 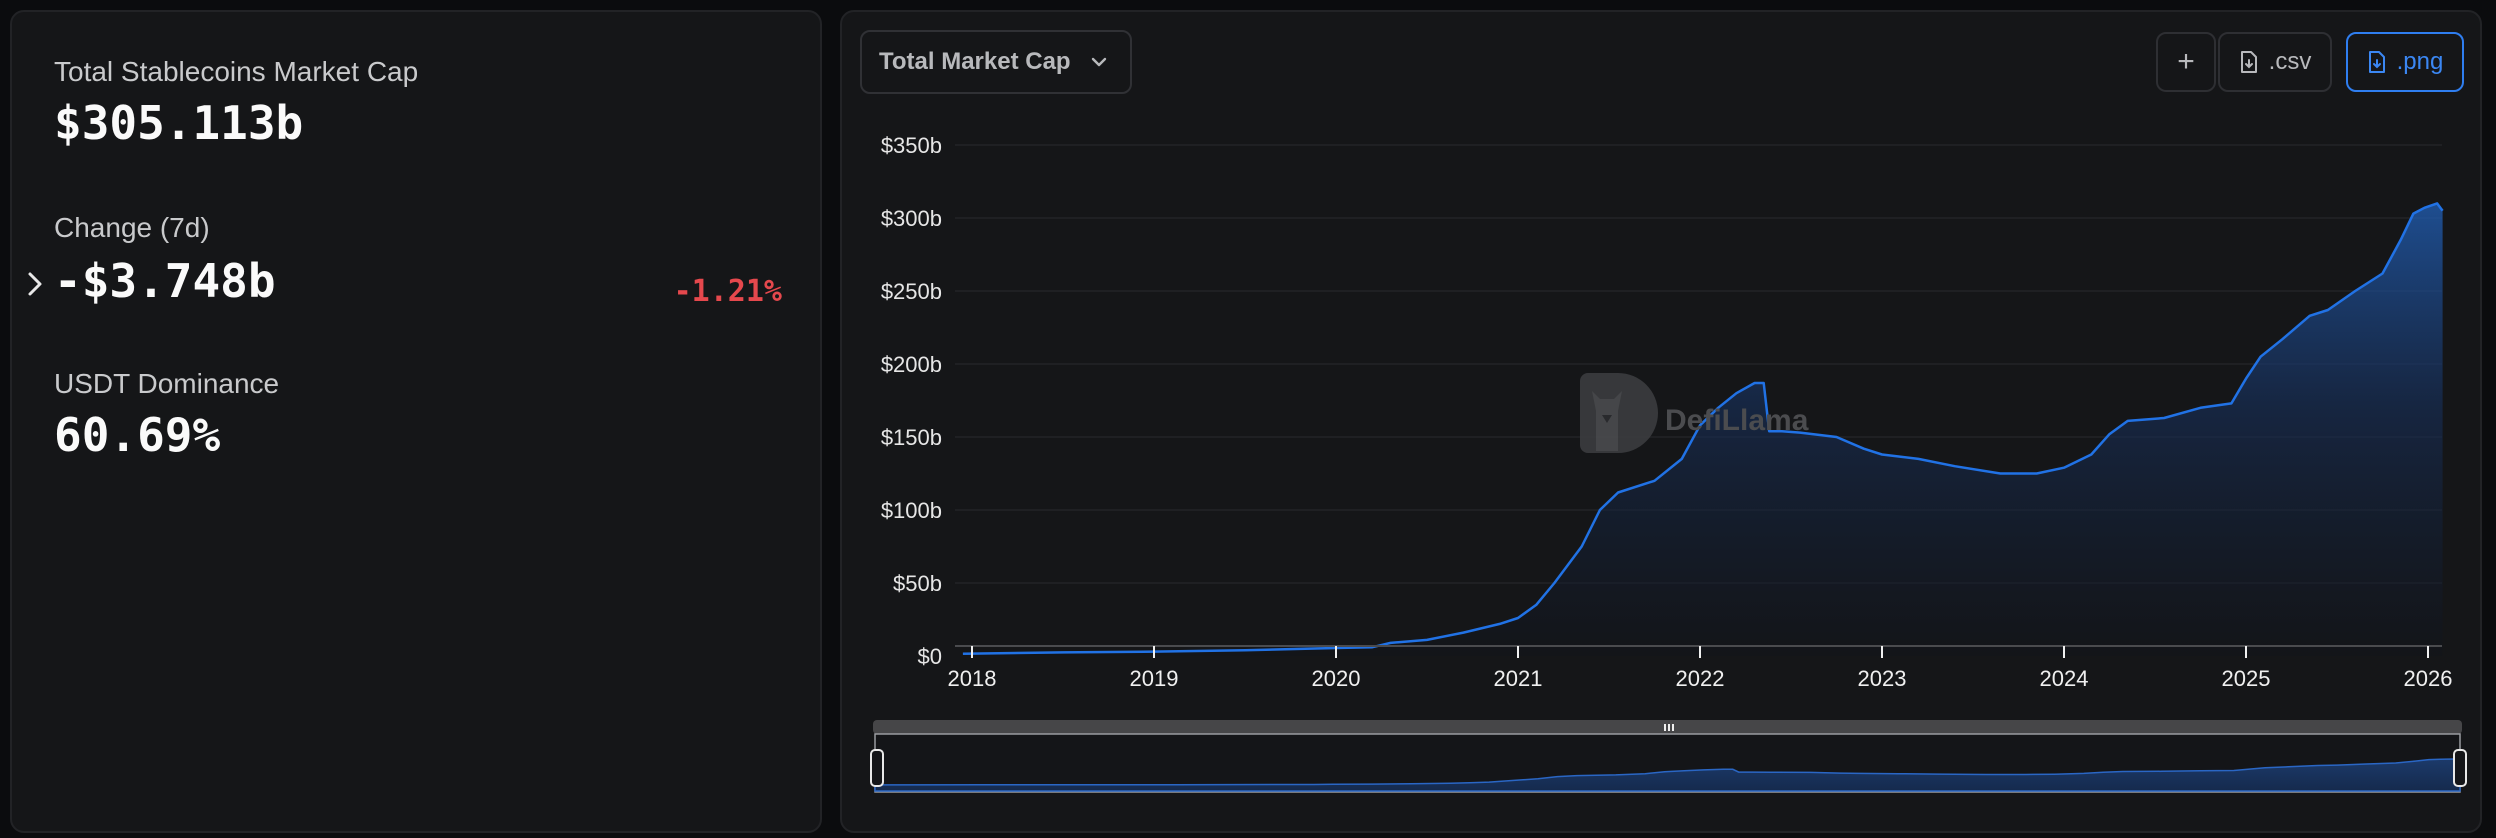 I want to click on x-tick: 2019, so click(x=1154, y=678).